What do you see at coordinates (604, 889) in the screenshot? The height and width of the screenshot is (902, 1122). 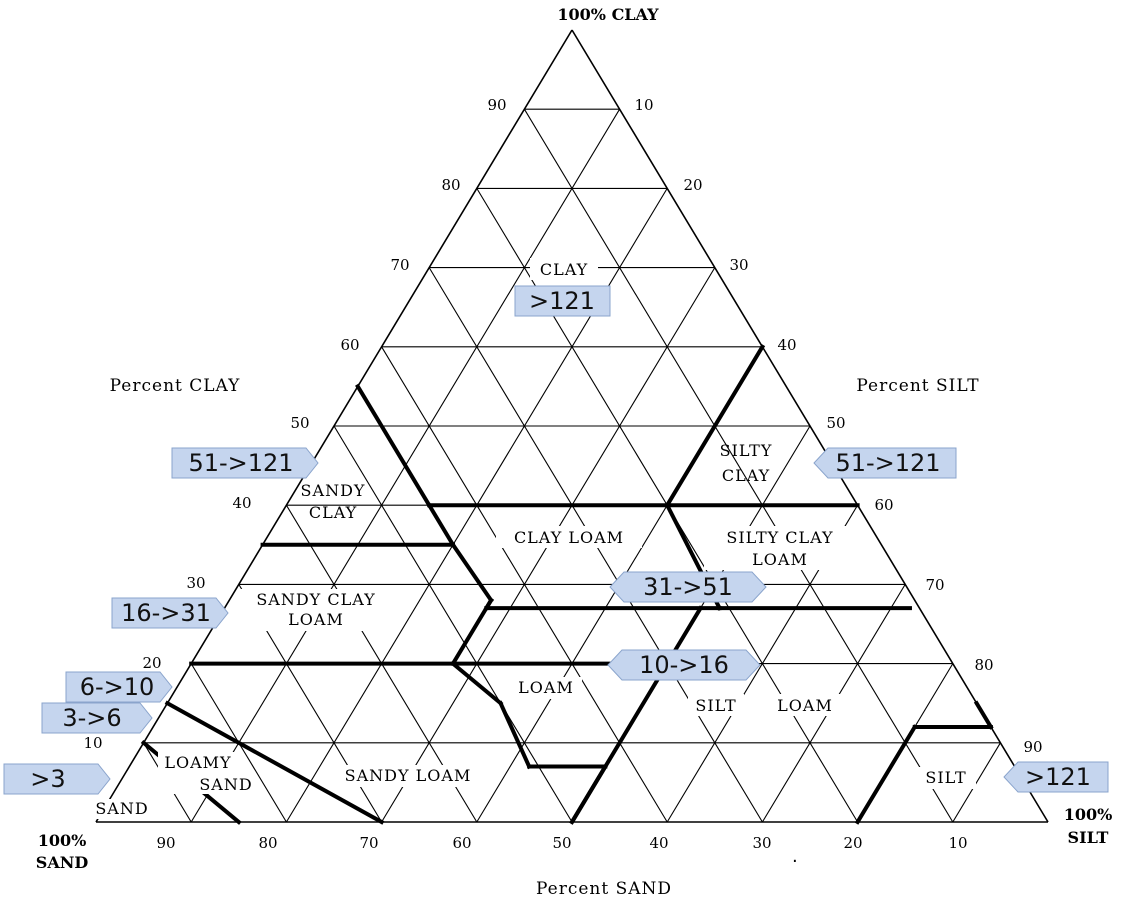 I see `axis-title-sand: Percent SAND` at bounding box center [604, 889].